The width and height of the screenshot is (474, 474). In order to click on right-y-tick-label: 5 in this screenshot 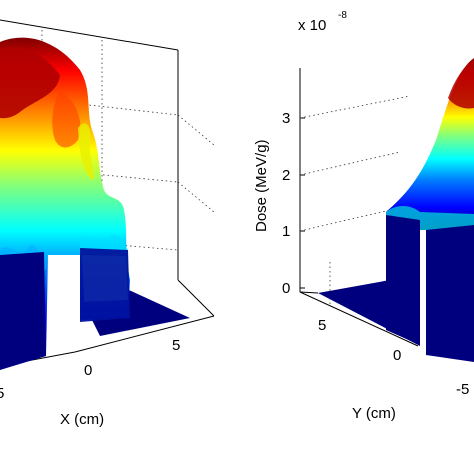, I will do `click(322, 325)`.